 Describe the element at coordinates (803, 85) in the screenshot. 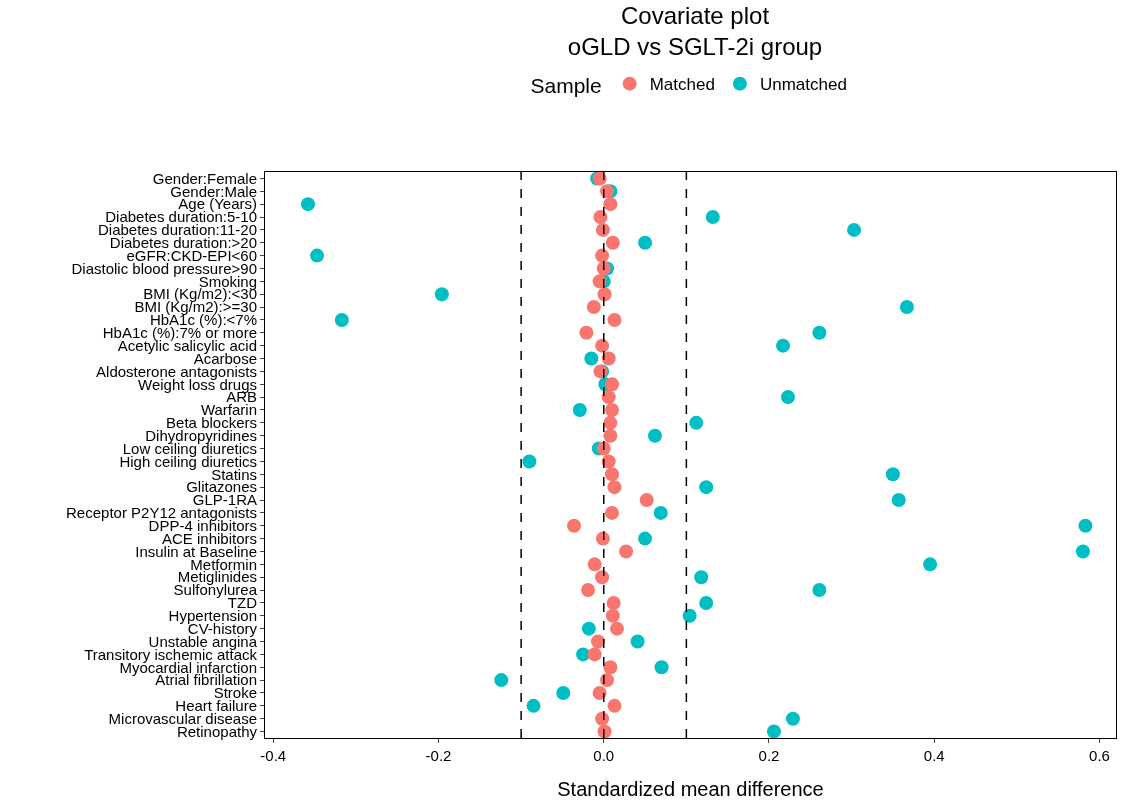

I see `legend-label: Unmatched` at that location.